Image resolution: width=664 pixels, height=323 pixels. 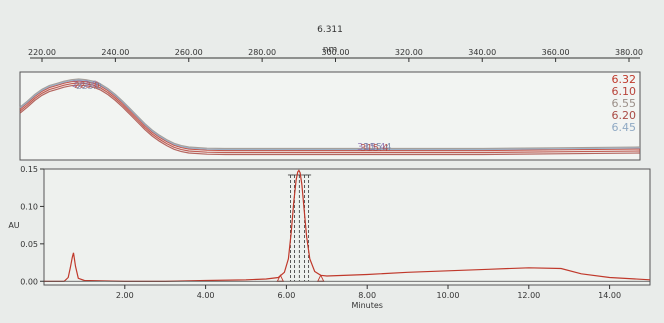 What do you see at coordinates (29, 169) in the screenshot?
I see `chromatogram-y-tick-label: 0.15` at bounding box center [29, 169].